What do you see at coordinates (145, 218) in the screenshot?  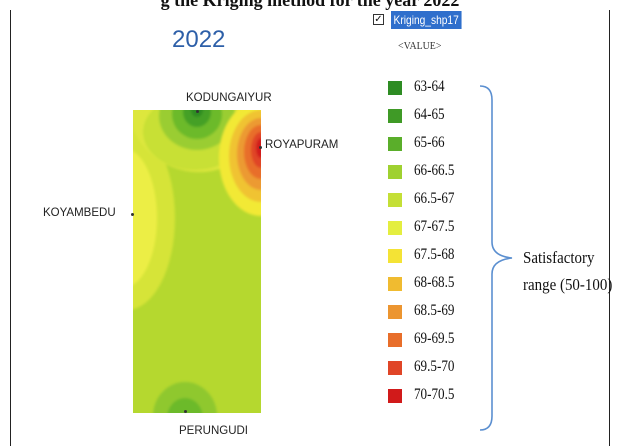 I see `contour-west-inner` at bounding box center [145, 218].